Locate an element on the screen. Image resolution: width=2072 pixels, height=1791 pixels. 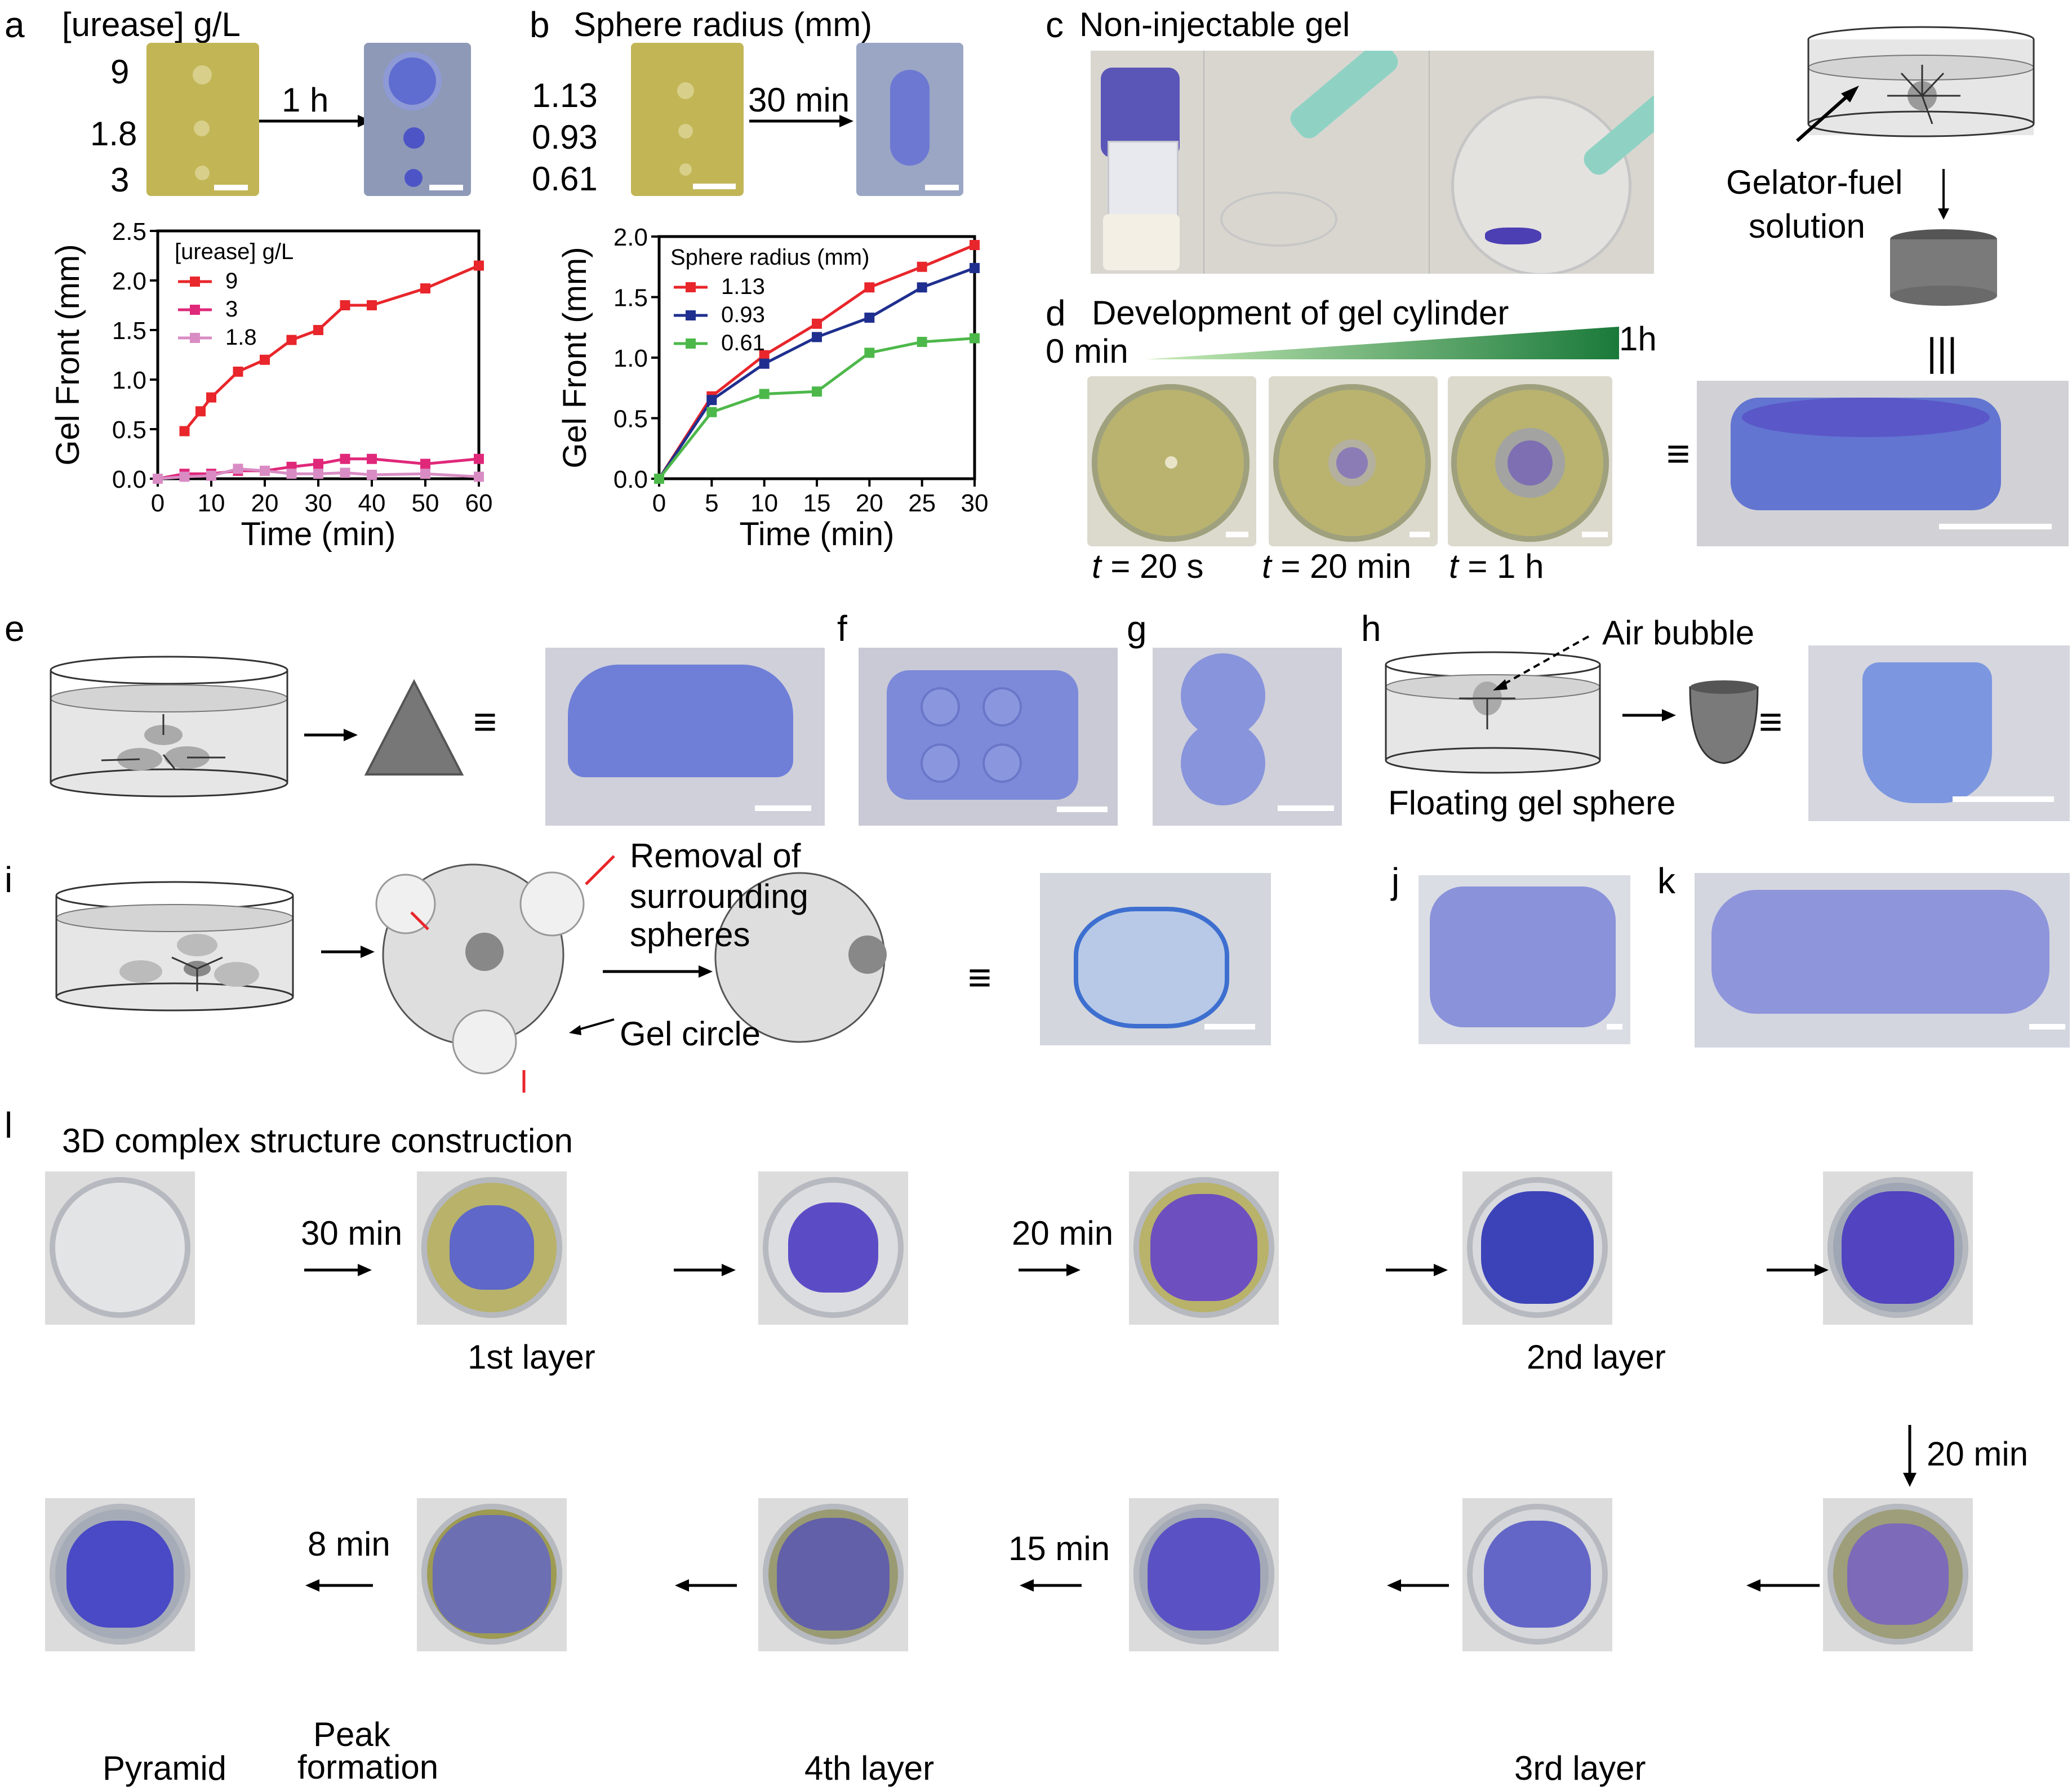
panel-letter-i: i is located at coordinates (9, 879).